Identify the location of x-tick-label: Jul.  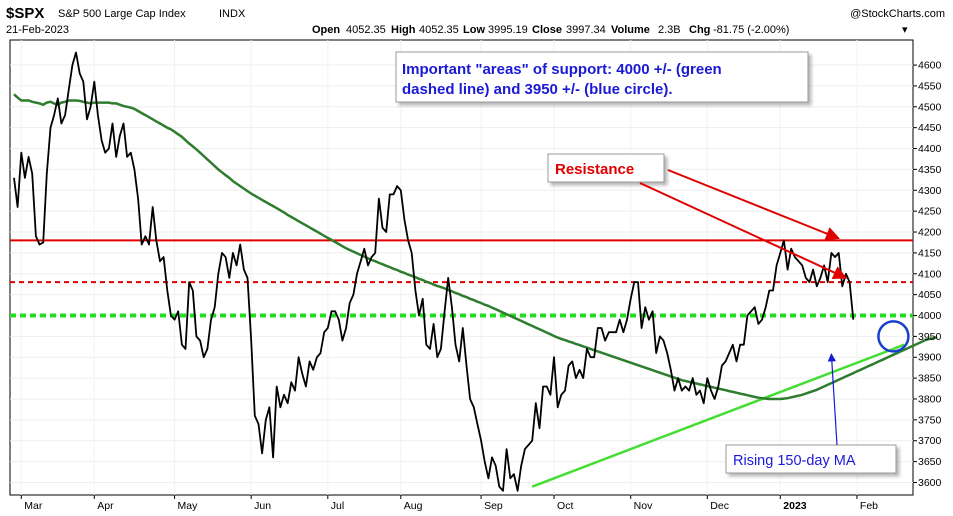
(337, 506).